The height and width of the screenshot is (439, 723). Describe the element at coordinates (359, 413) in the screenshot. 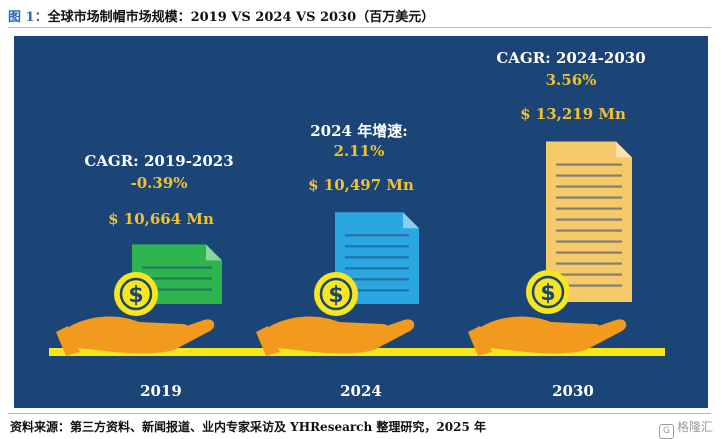

I see `bottom-divider` at that location.